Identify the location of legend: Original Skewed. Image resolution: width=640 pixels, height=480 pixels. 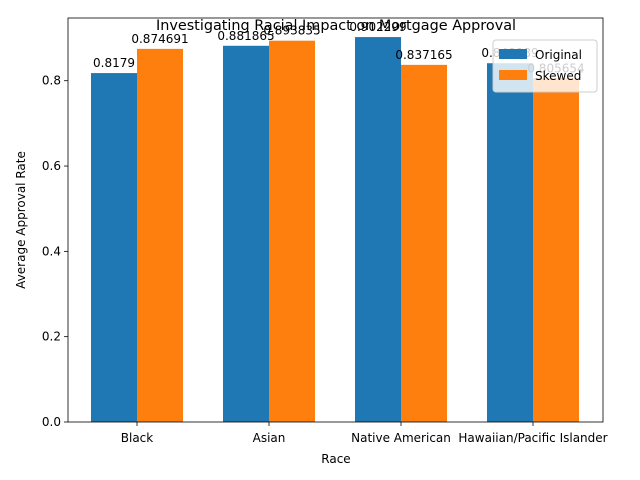
(545, 66).